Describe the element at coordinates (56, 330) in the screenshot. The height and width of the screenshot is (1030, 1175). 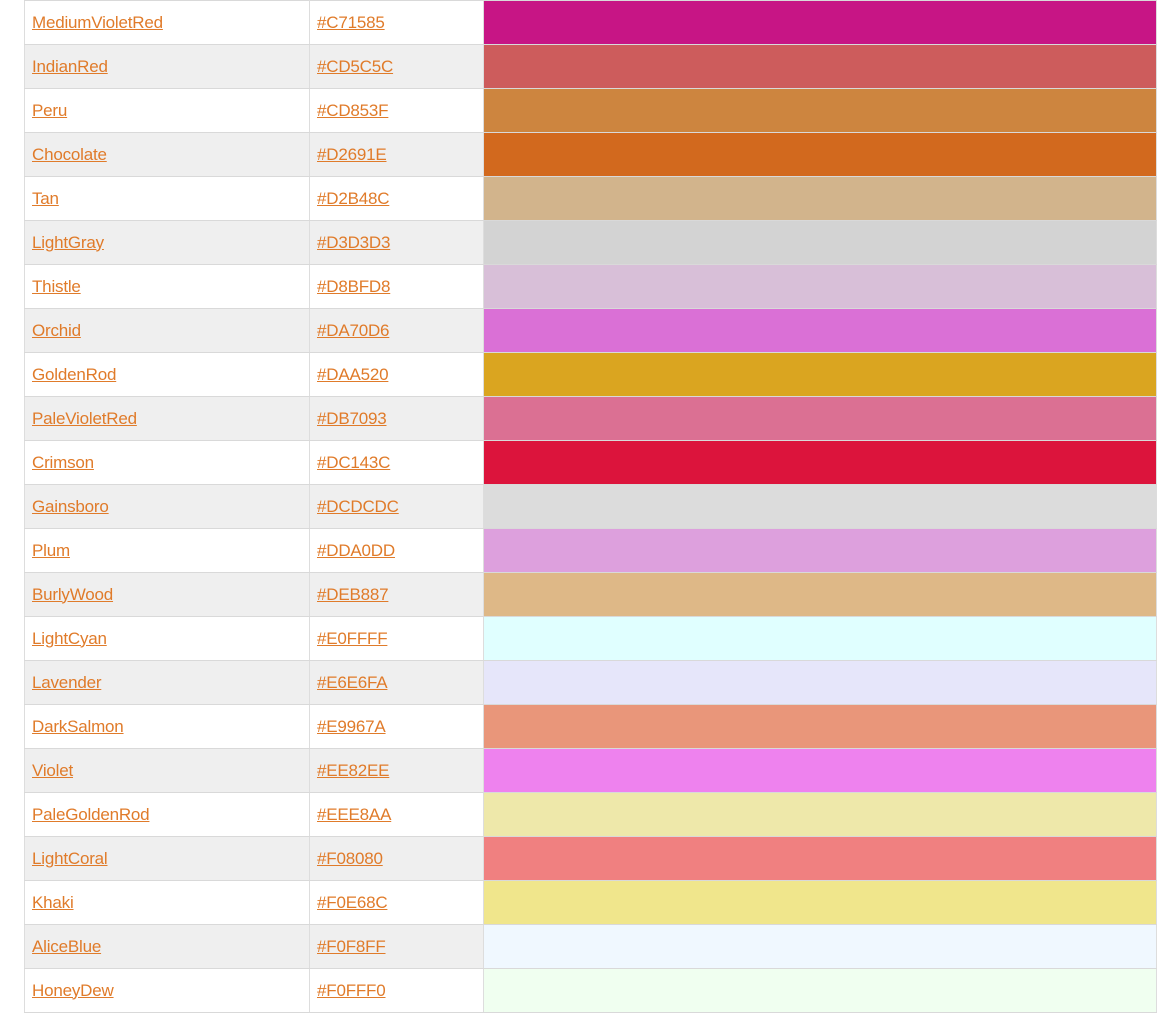
I see `color-name-link: Orchid` at that location.